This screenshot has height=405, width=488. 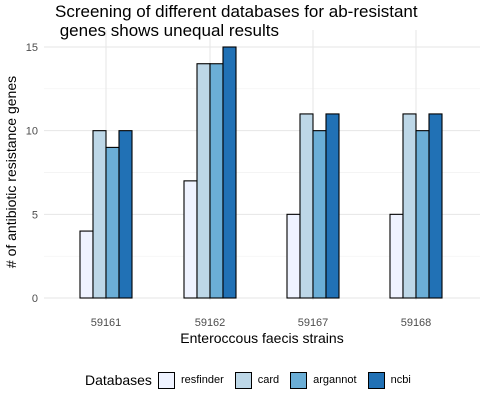 What do you see at coordinates (243, 380) in the screenshot?
I see `legend-key-card` at bounding box center [243, 380].